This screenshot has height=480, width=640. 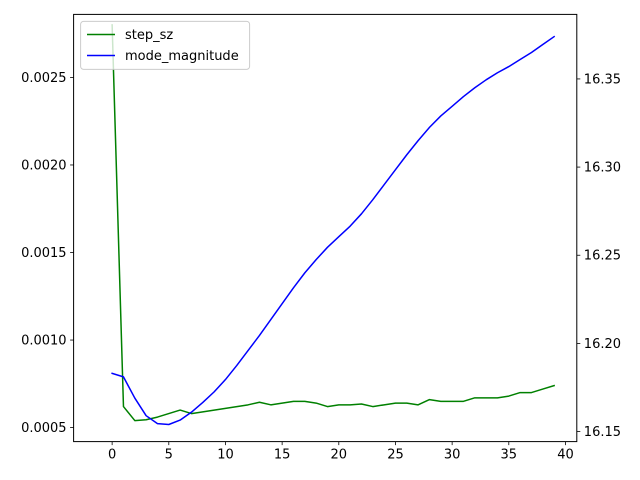 I want to click on x-tick-label: 10, so click(x=225, y=455).